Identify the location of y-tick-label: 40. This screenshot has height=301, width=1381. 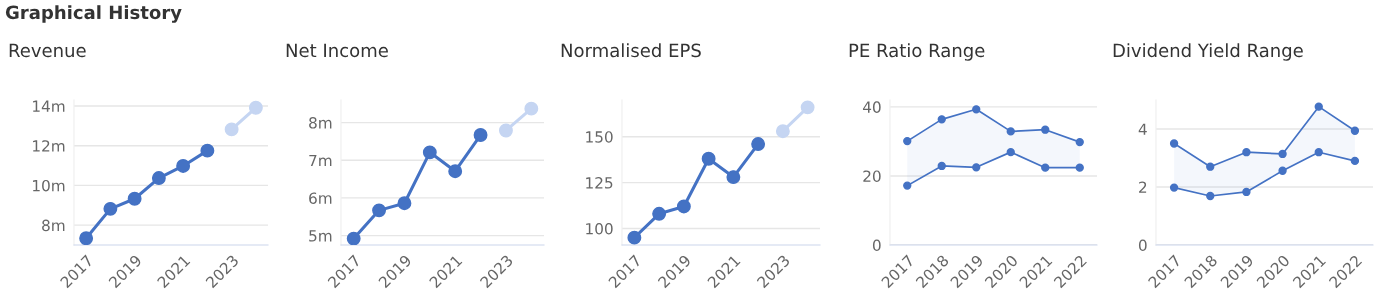
(871, 107).